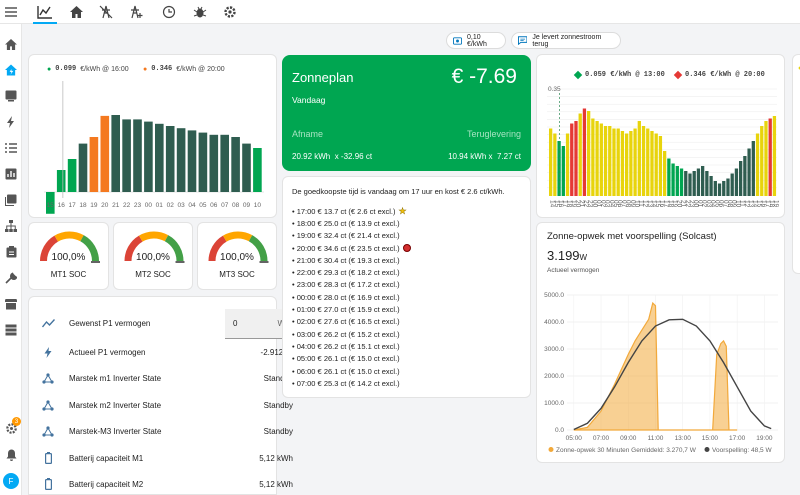 The height and width of the screenshot is (495, 800). I want to click on tick48-23: 13, so click(649, 204).